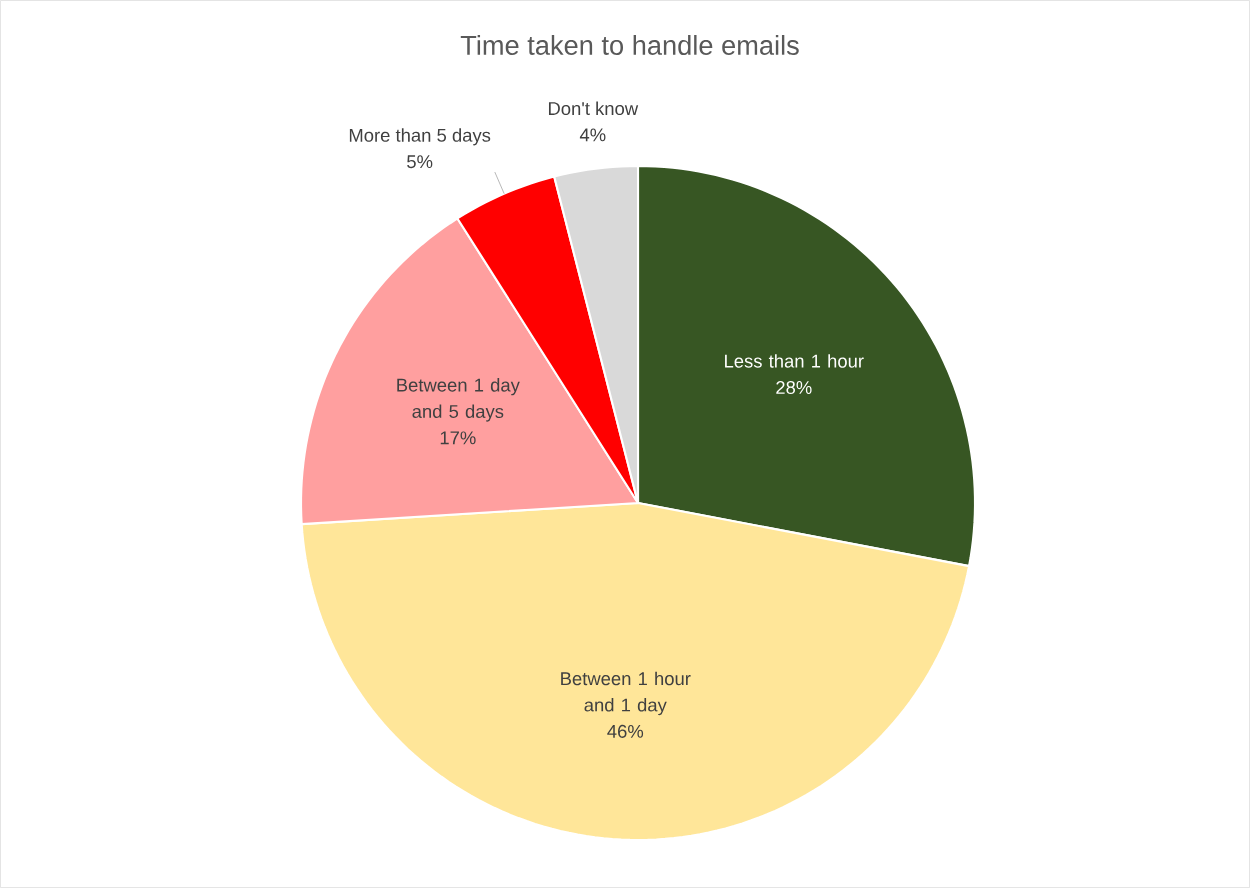 The width and height of the screenshot is (1250, 888). I want to click on data-label: 4%, so click(592, 135).